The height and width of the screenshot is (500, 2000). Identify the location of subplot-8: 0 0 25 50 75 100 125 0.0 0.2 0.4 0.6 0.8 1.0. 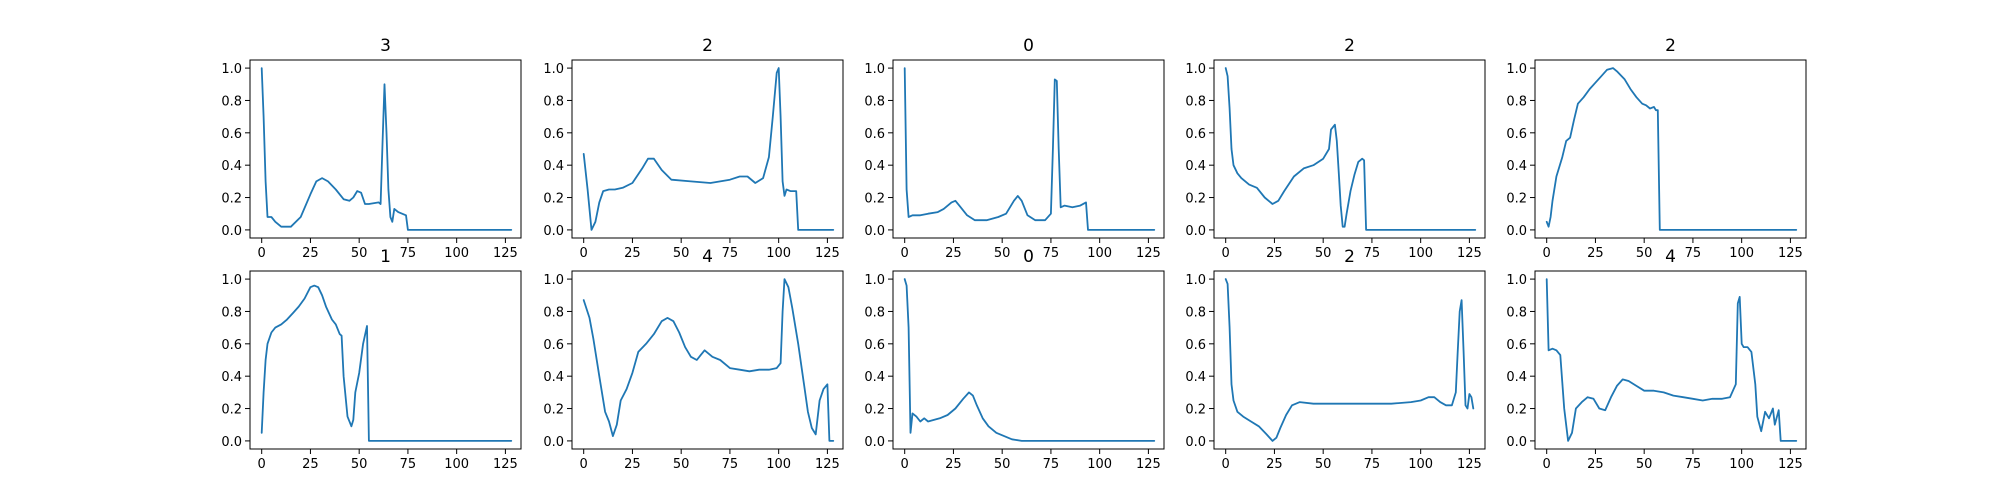
(1014, 359).